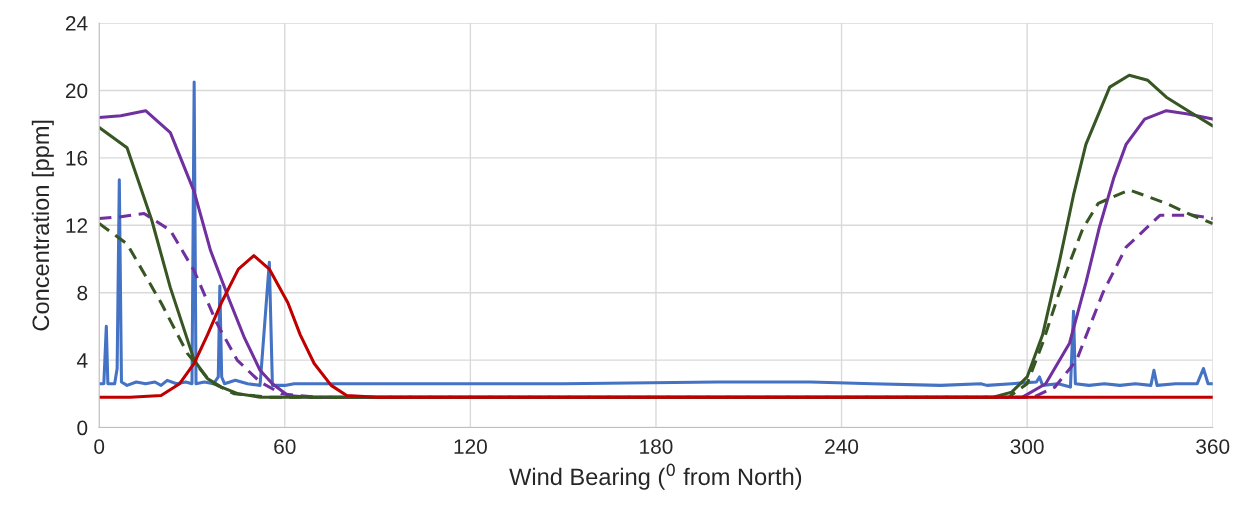 The height and width of the screenshot is (512, 1240). I want to click on y-tick-label: 0, so click(82, 428).